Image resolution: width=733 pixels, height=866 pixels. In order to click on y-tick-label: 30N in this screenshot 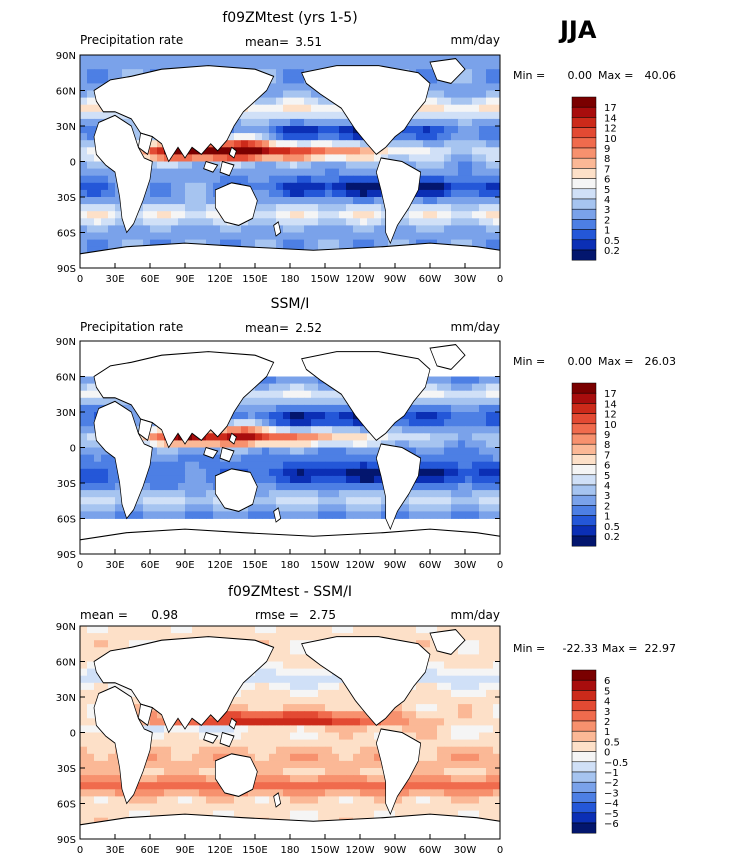, I will do `click(66, 127)`.